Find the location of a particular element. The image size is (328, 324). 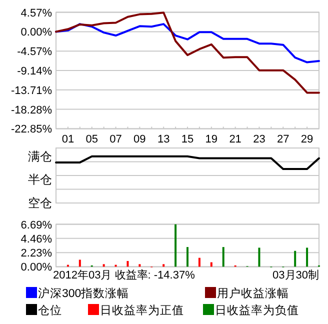

y-tick-label: -13.71% is located at coordinates (31, 90).